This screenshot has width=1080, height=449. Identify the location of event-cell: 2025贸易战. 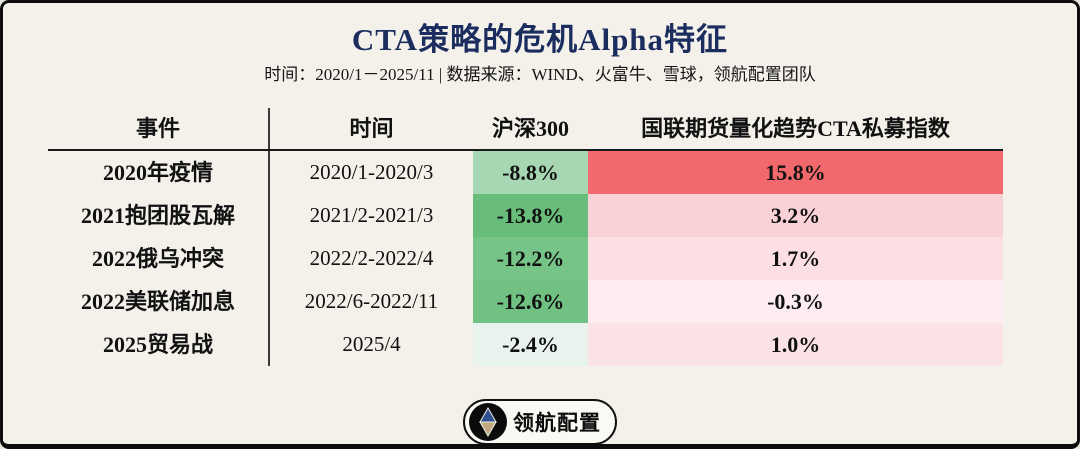
(159, 344).